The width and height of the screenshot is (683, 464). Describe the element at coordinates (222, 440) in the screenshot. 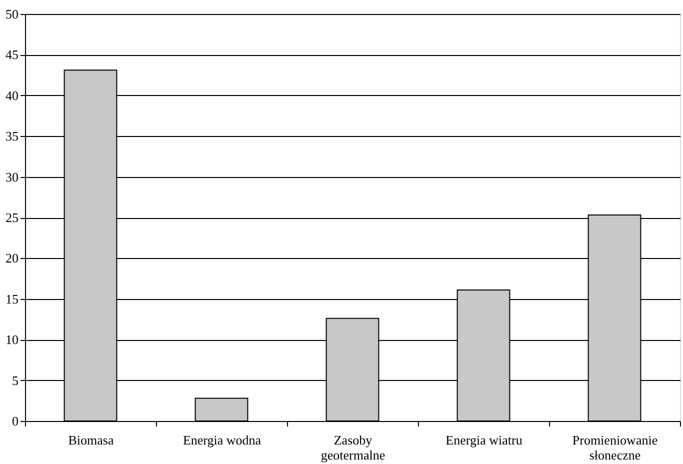

I see `x-tick-label: Energia wodna` at that location.